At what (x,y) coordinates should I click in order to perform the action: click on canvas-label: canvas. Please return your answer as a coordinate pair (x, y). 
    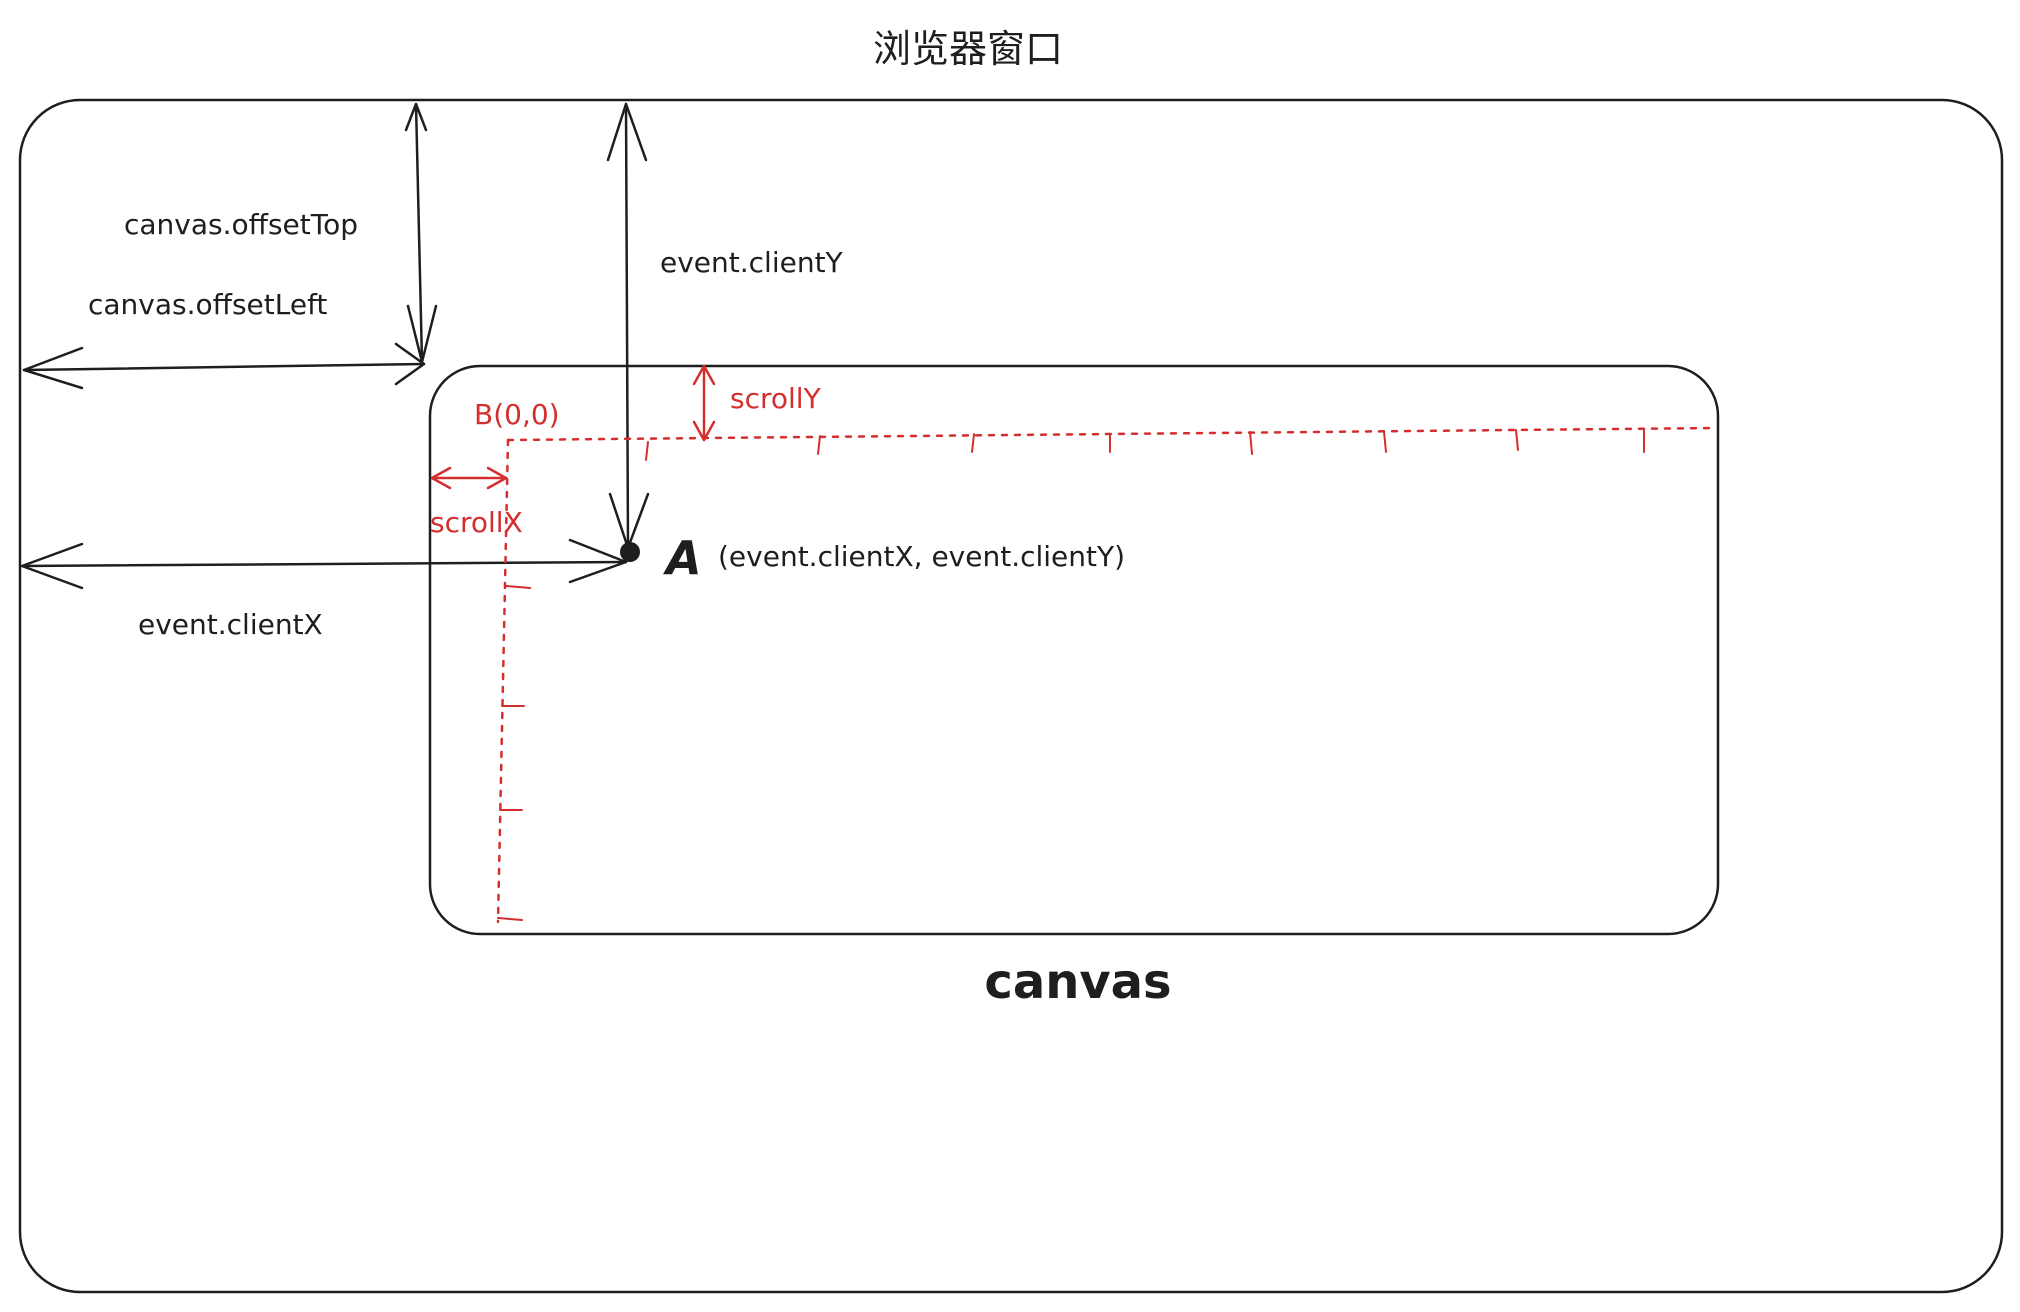
    Looking at the image, I should click on (1077, 982).